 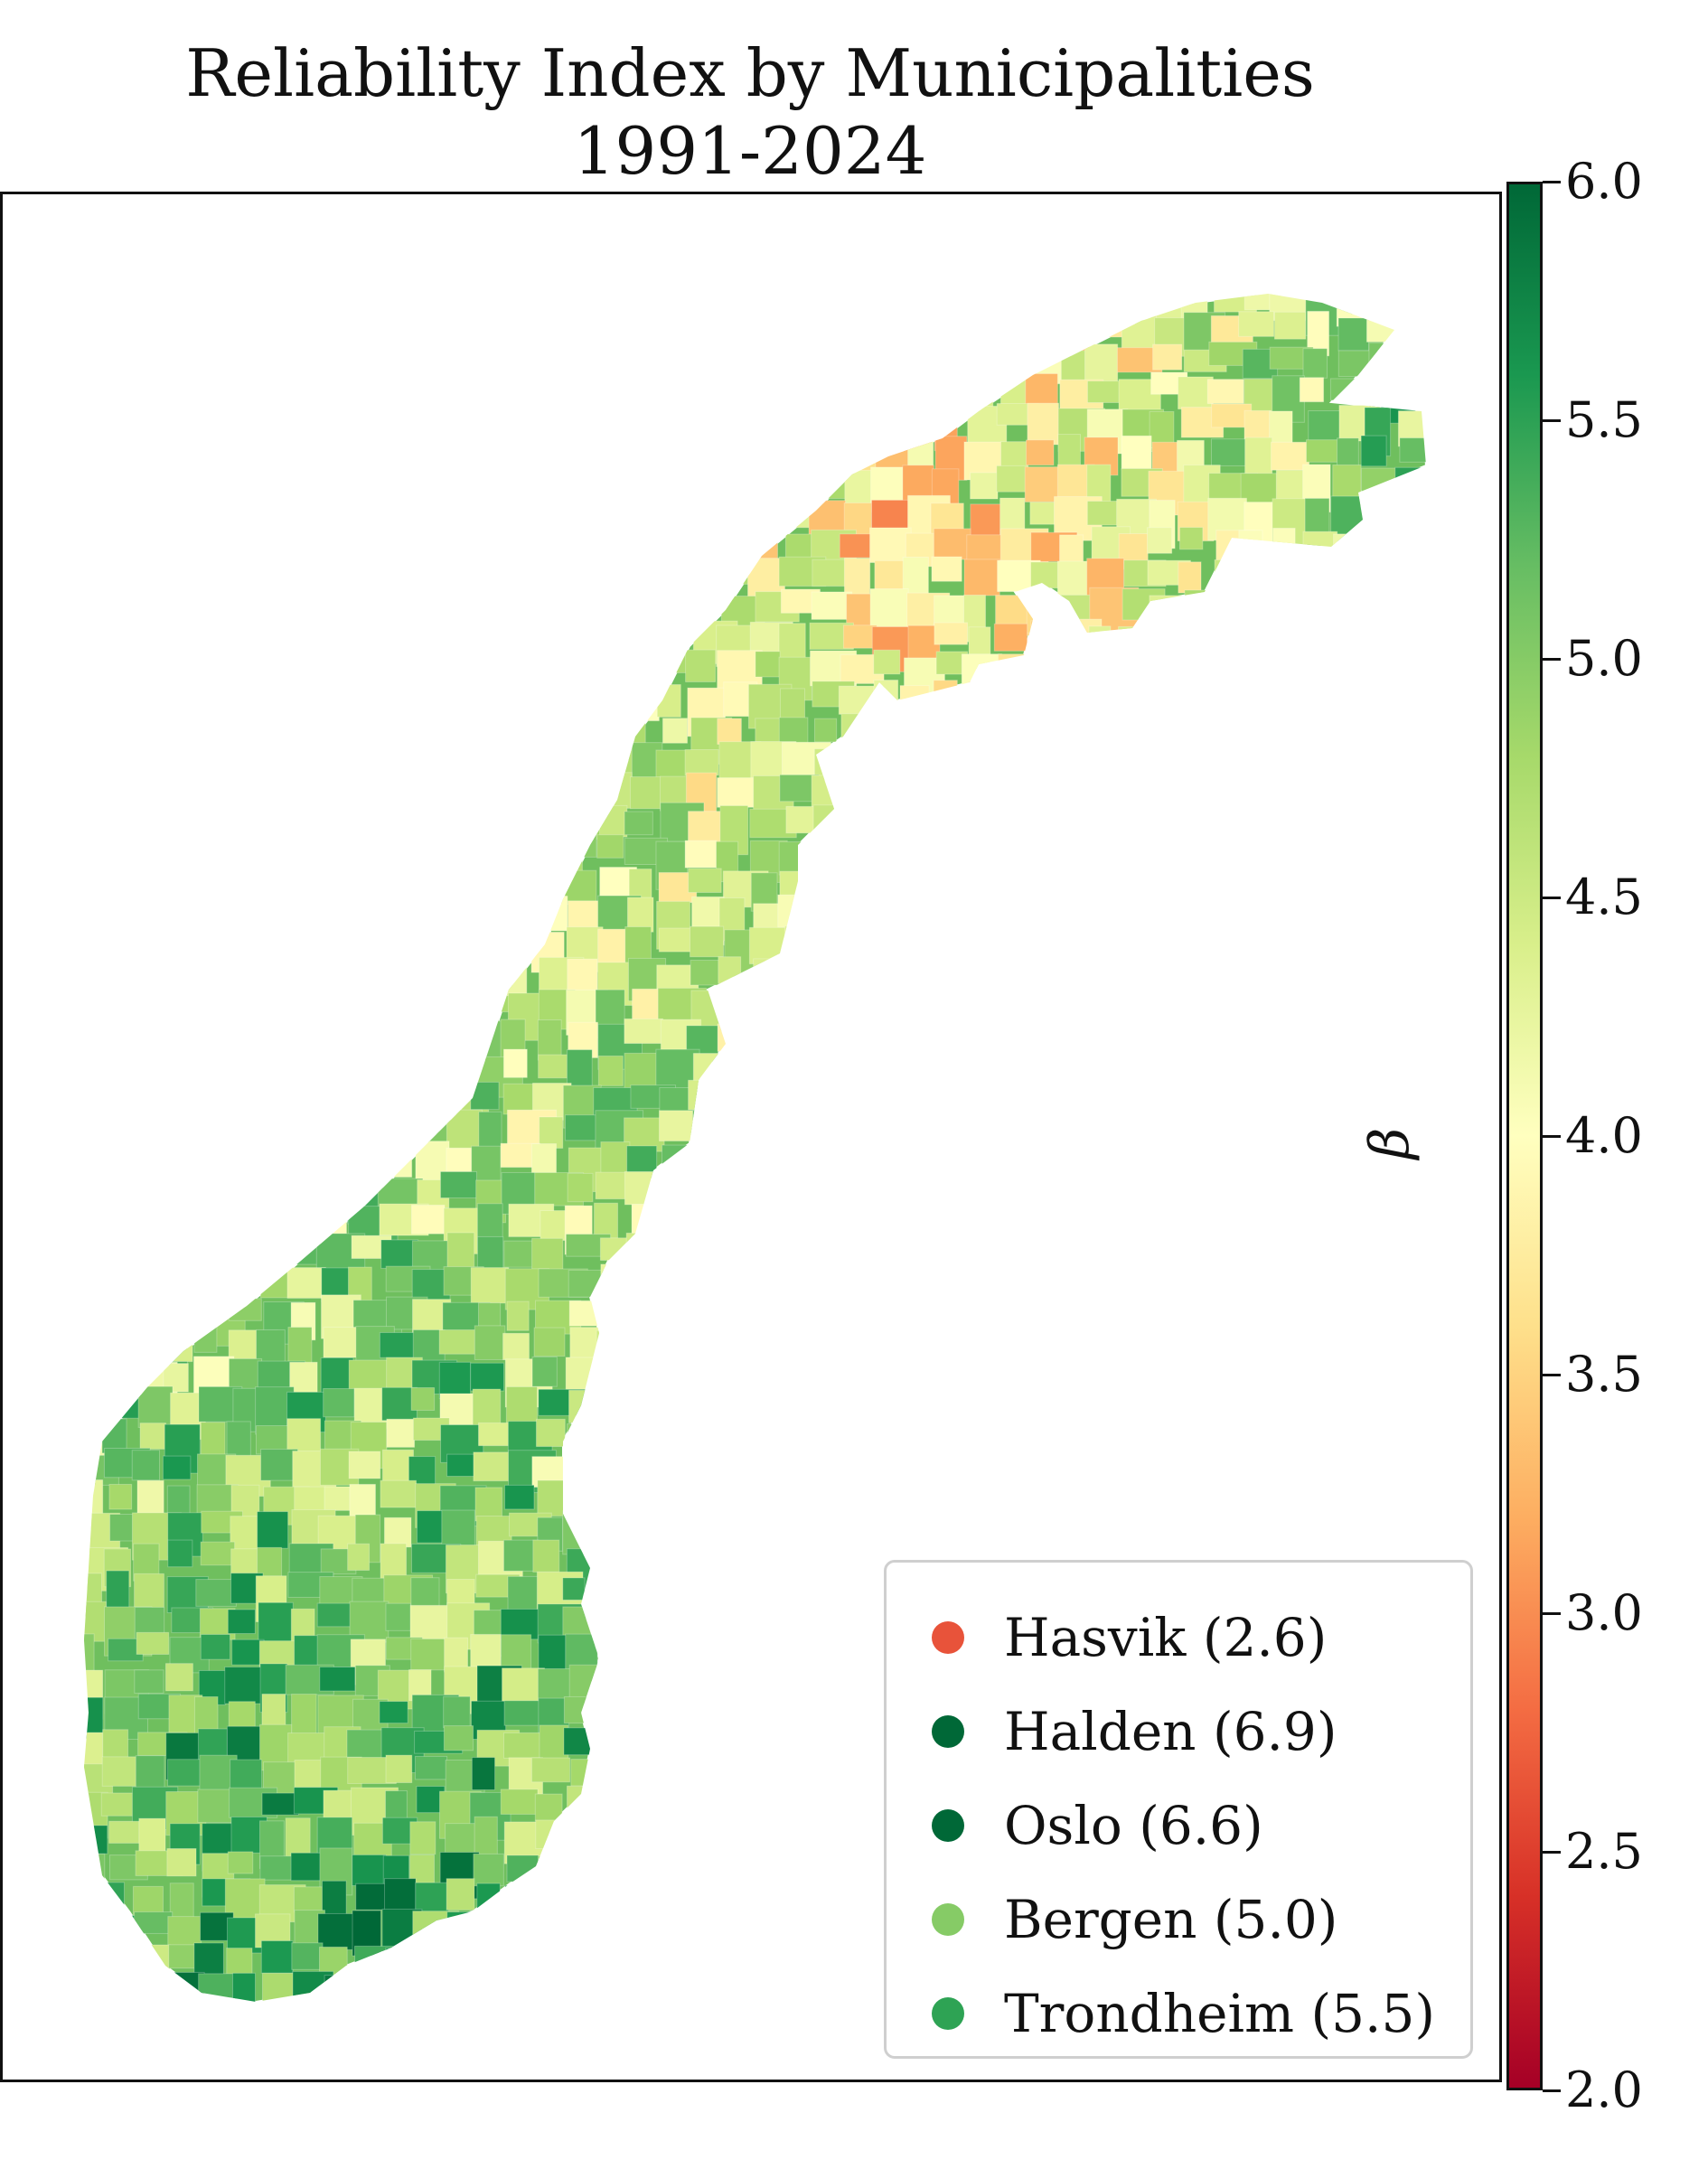 I want to click on legend-label: Halden (6.9), so click(x=1170, y=1732).